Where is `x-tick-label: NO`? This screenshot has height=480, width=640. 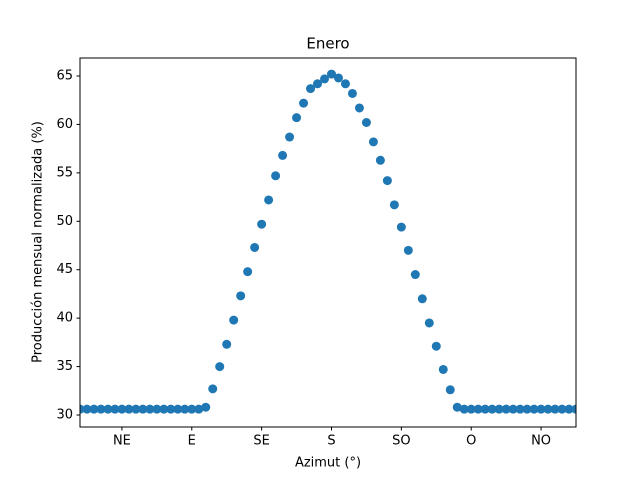
x-tick-label: NO is located at coordinates (541, 441).